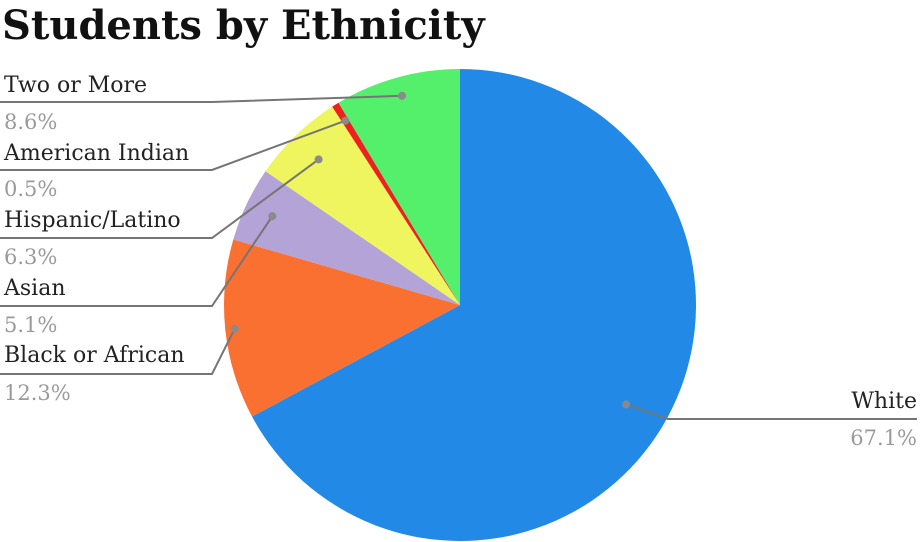  I want to click on chart-title: Students by Ethnicity, so click(244, 25).